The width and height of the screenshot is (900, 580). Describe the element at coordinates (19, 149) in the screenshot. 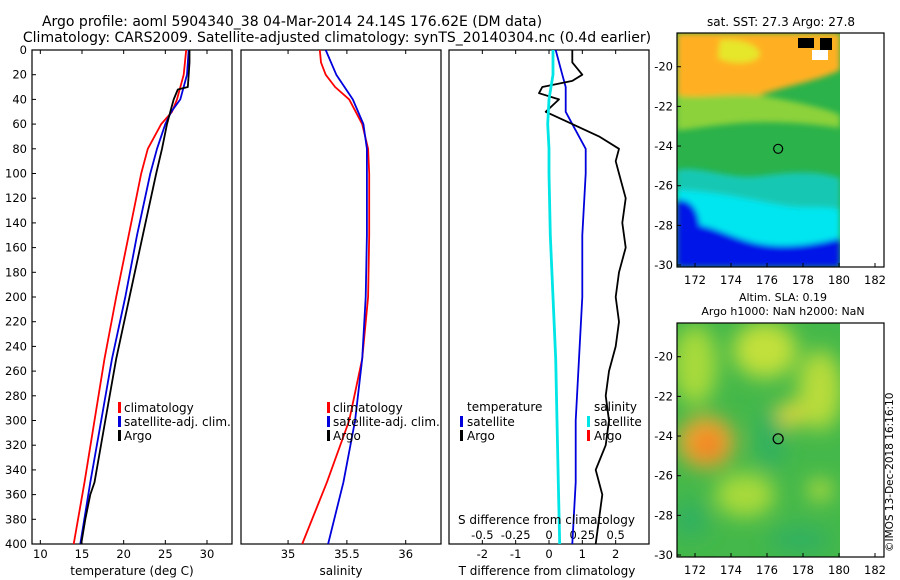

I see `y-tick-label: 80` at that location.